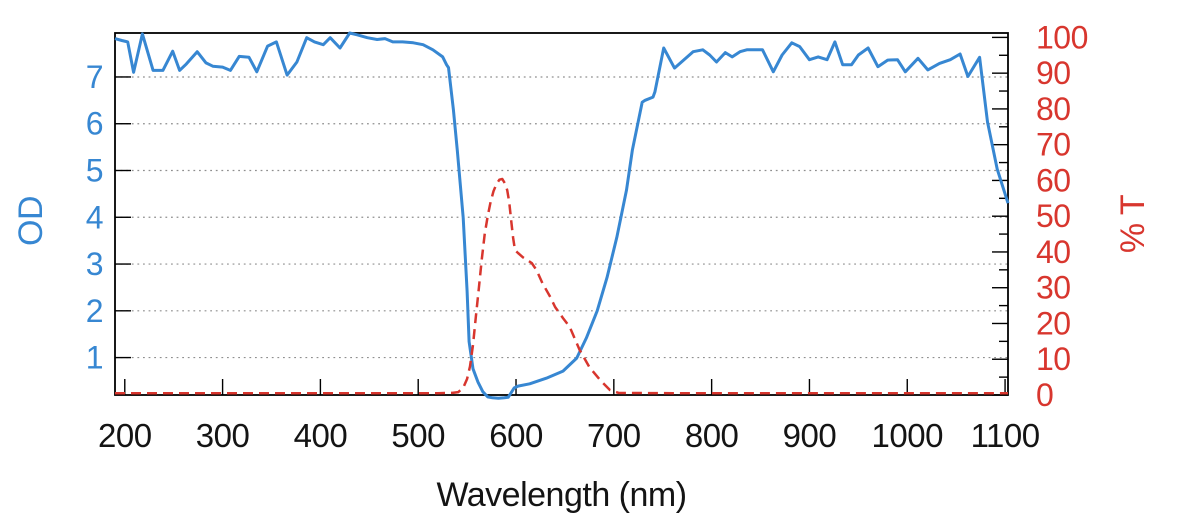 The image size is (1200, 520). Describe the element at coordinates (94, 77) in the screenshot. I see `left-tick-label: 7` at that location.